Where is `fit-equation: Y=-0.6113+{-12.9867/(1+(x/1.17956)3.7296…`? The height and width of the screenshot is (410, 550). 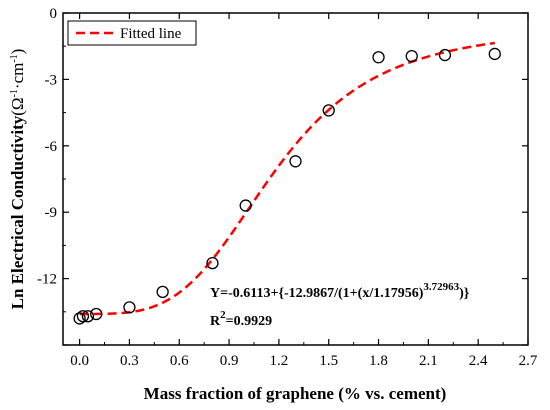 fit-equation: Y=-0.6113+{-12.9867/(1+(x/1.17956)3.7296… is located at coordinates (340, 291).